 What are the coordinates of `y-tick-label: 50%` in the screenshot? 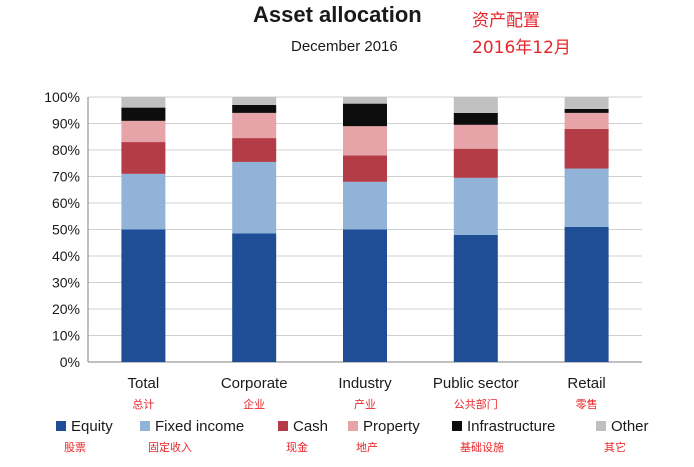 It's located at (66, 230).